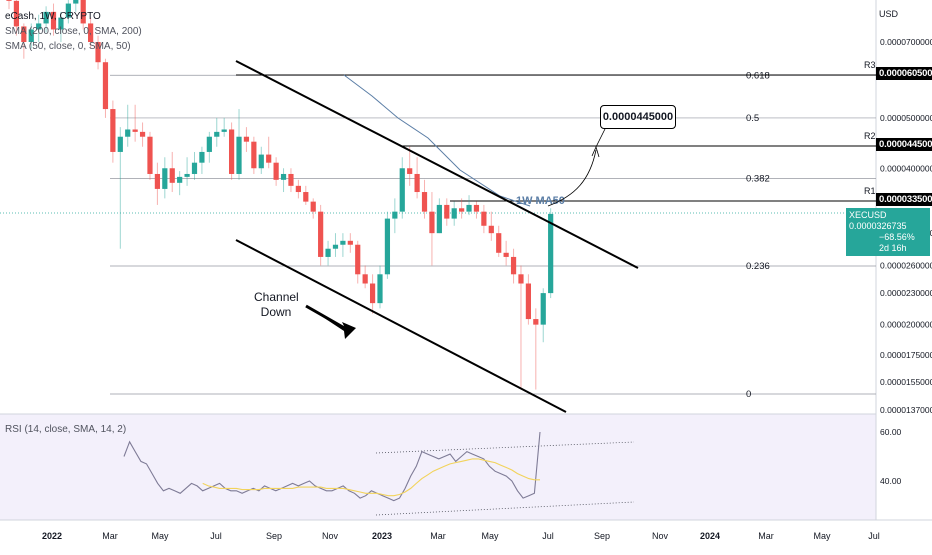  What do you see at coordinates (906, 410) in the screenshot?
I see `price-tick-label: 0.0000137000` at bounding box center [906, 410].